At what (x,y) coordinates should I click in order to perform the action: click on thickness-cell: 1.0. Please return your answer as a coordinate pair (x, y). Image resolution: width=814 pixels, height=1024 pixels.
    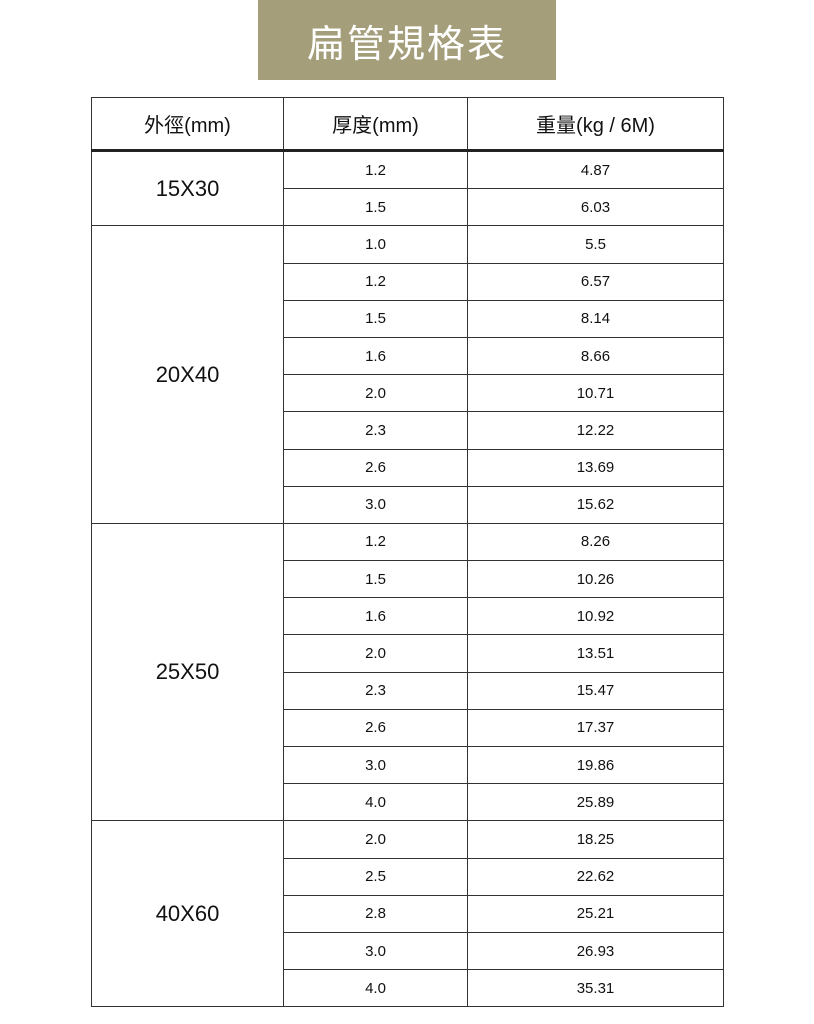
    Looking at the image, I should click on (375, 244).